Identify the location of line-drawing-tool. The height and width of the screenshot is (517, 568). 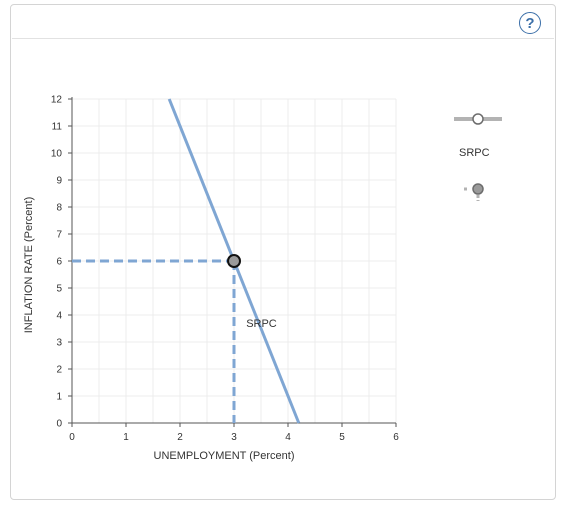
(478, 119).